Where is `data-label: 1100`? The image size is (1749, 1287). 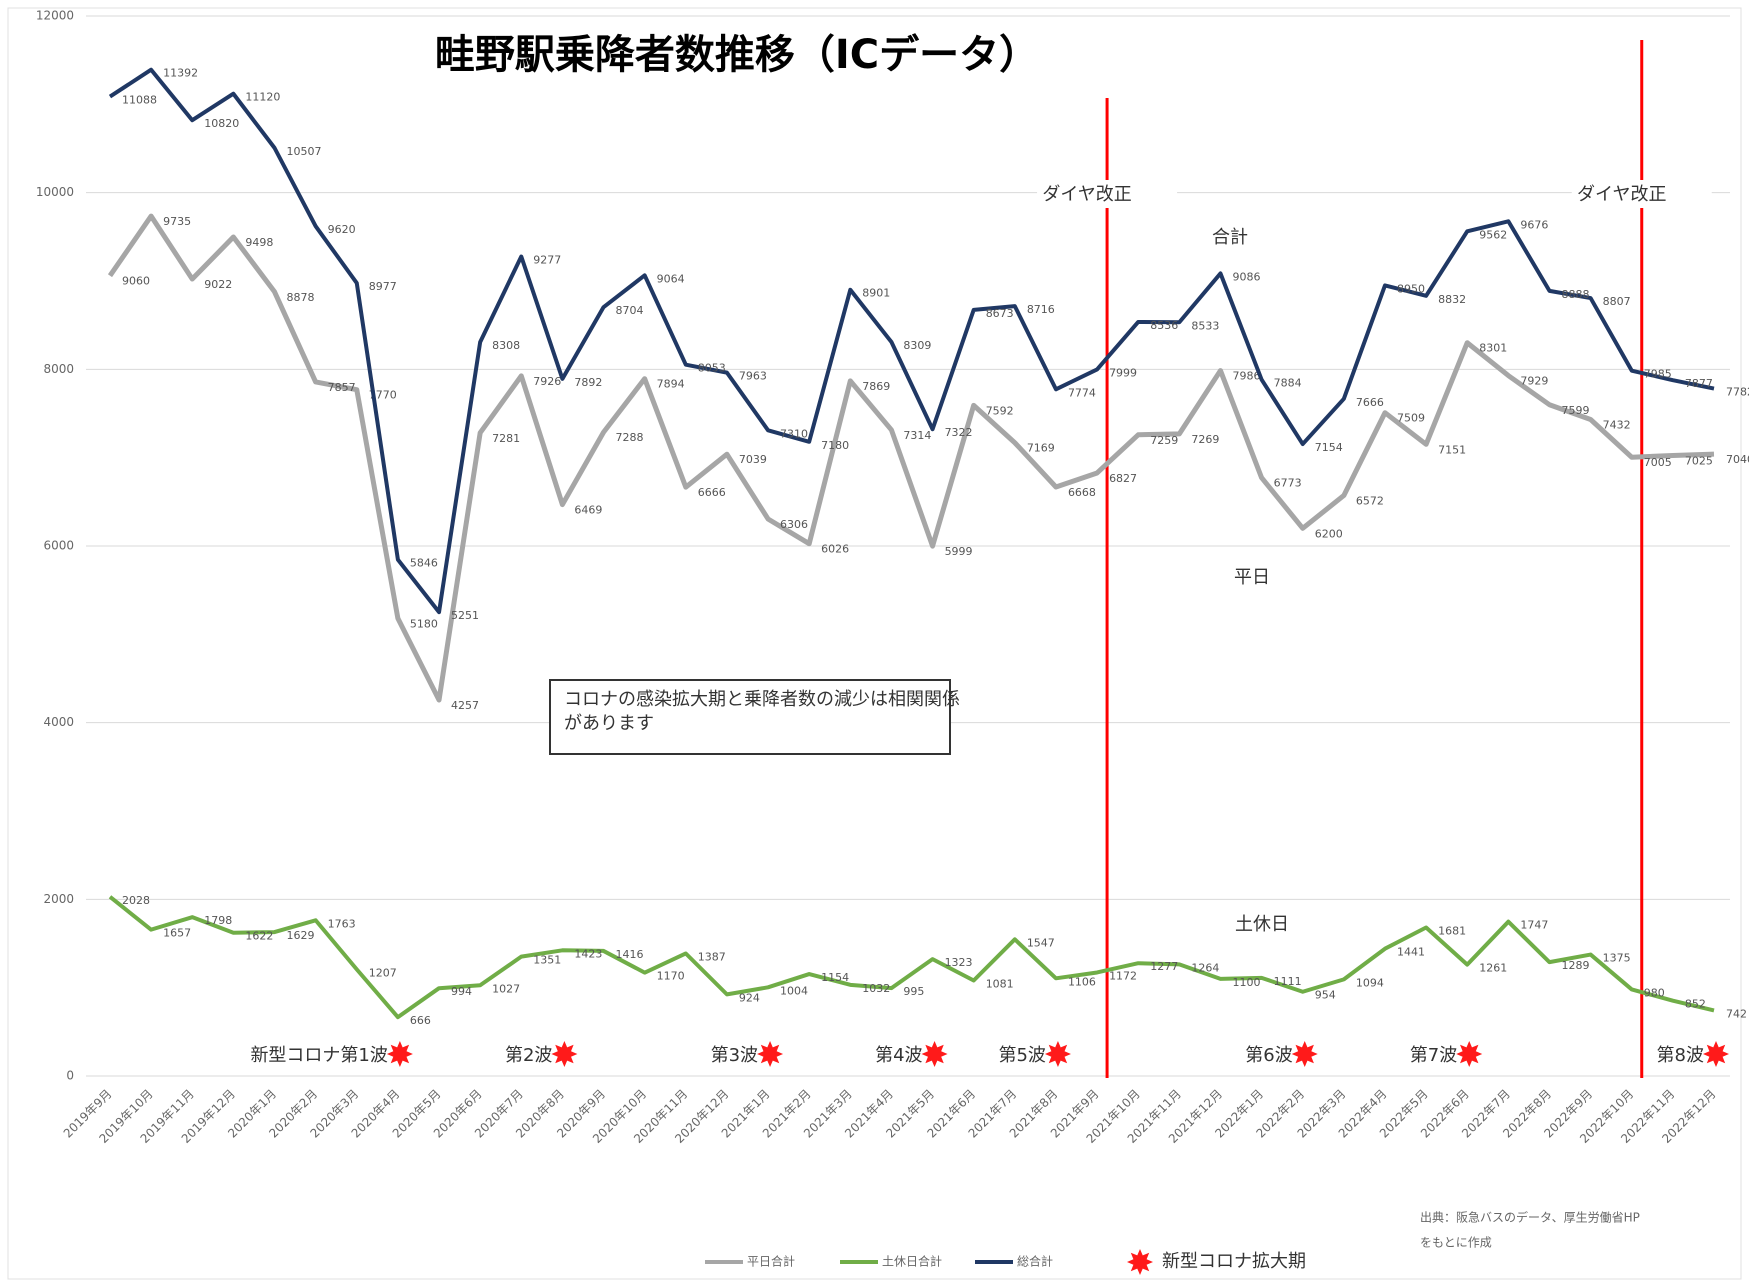 data-label: 1100 is located at coordinates (1246, 982).